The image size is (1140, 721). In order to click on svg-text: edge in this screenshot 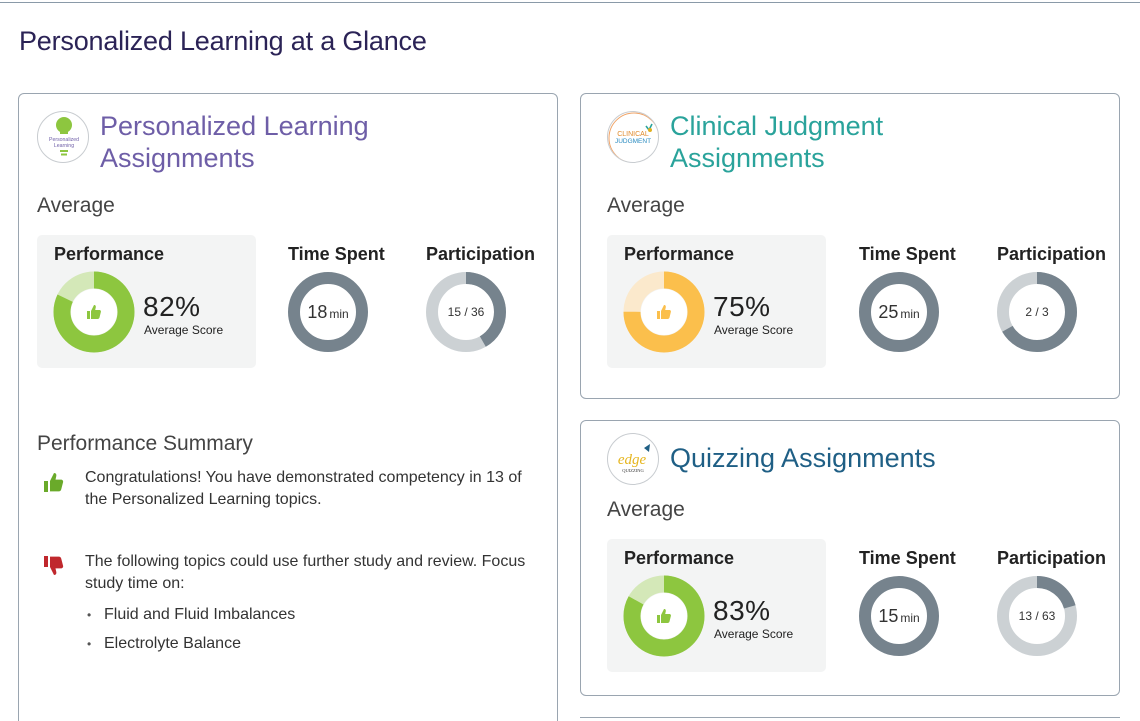, I will do `click(632, 460)`.